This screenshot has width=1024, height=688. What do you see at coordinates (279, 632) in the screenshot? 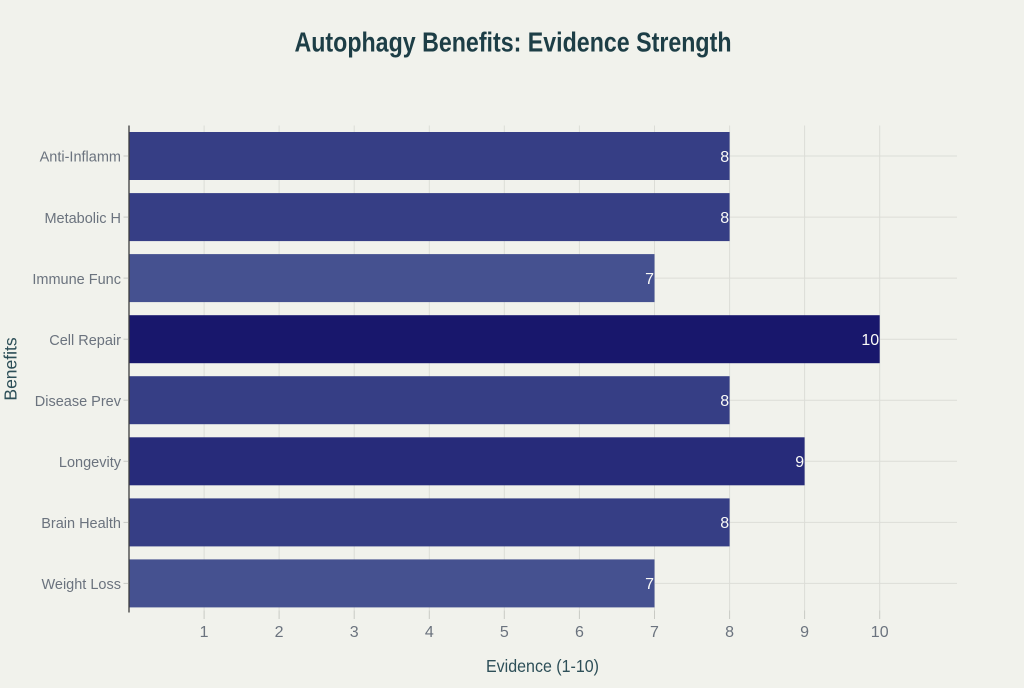
I see `svg-text: 2` at bounding box center [279, 632].